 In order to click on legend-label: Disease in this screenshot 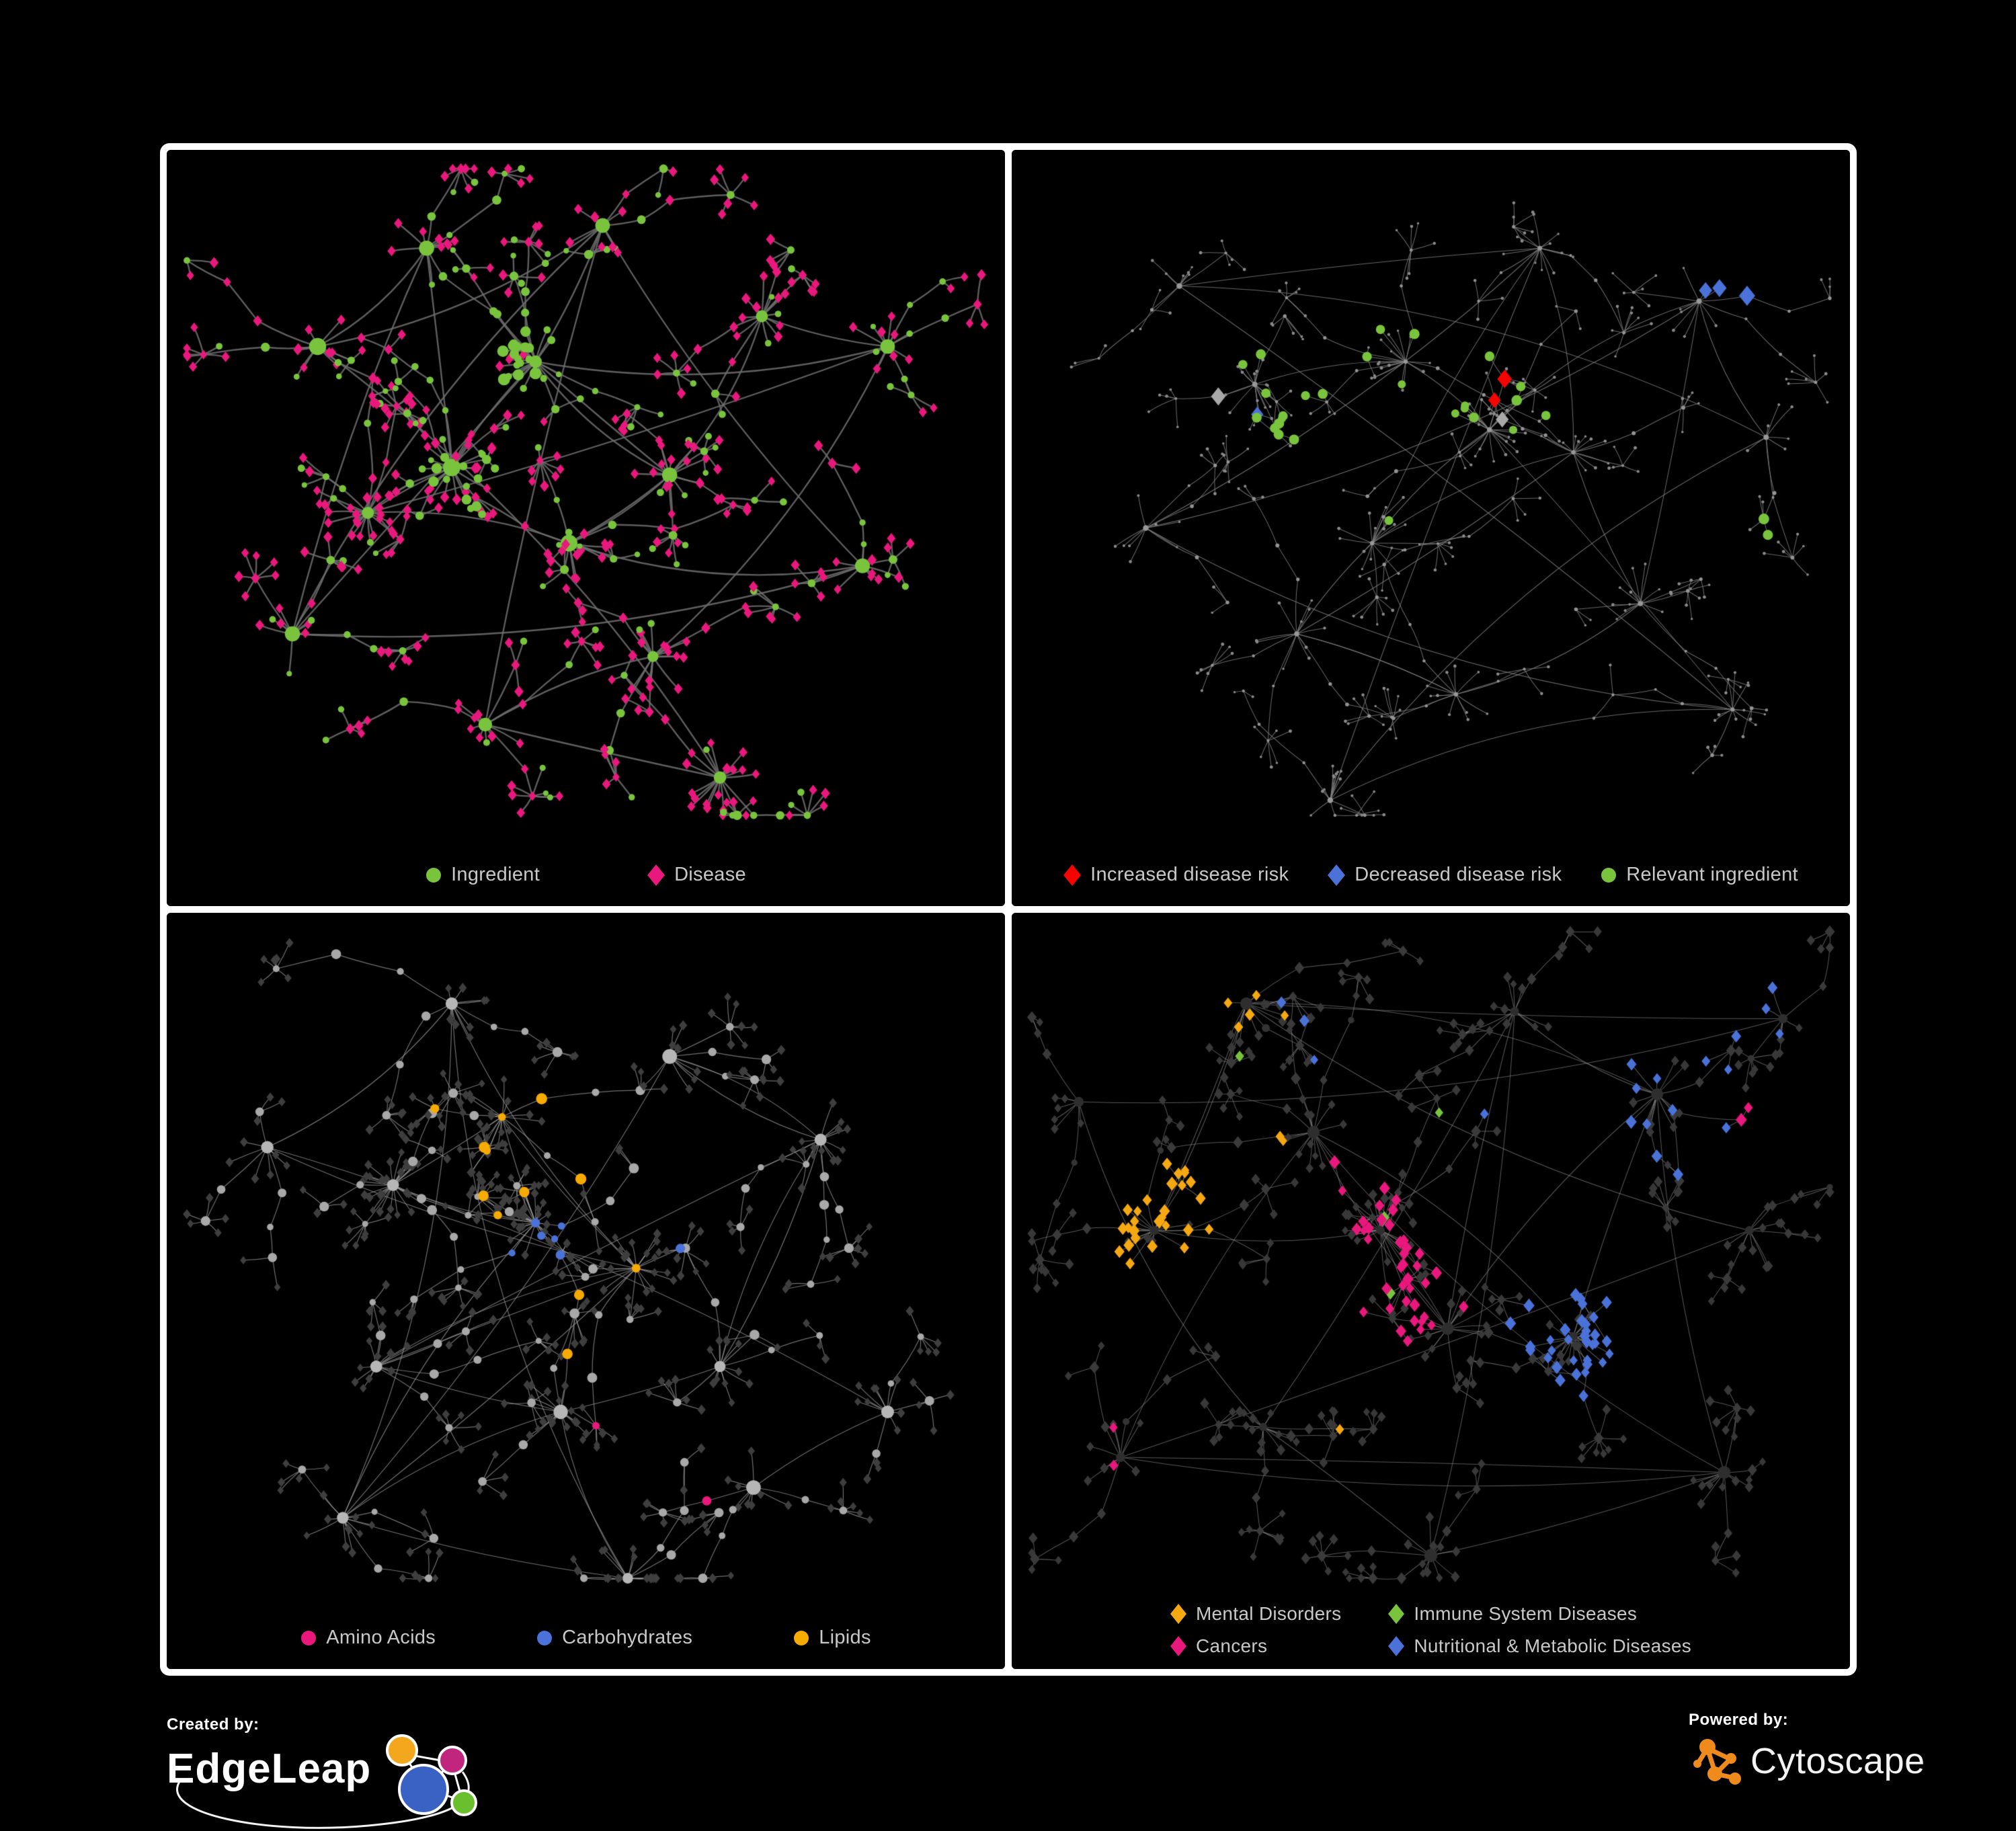, I will do `click(710, 874)`.